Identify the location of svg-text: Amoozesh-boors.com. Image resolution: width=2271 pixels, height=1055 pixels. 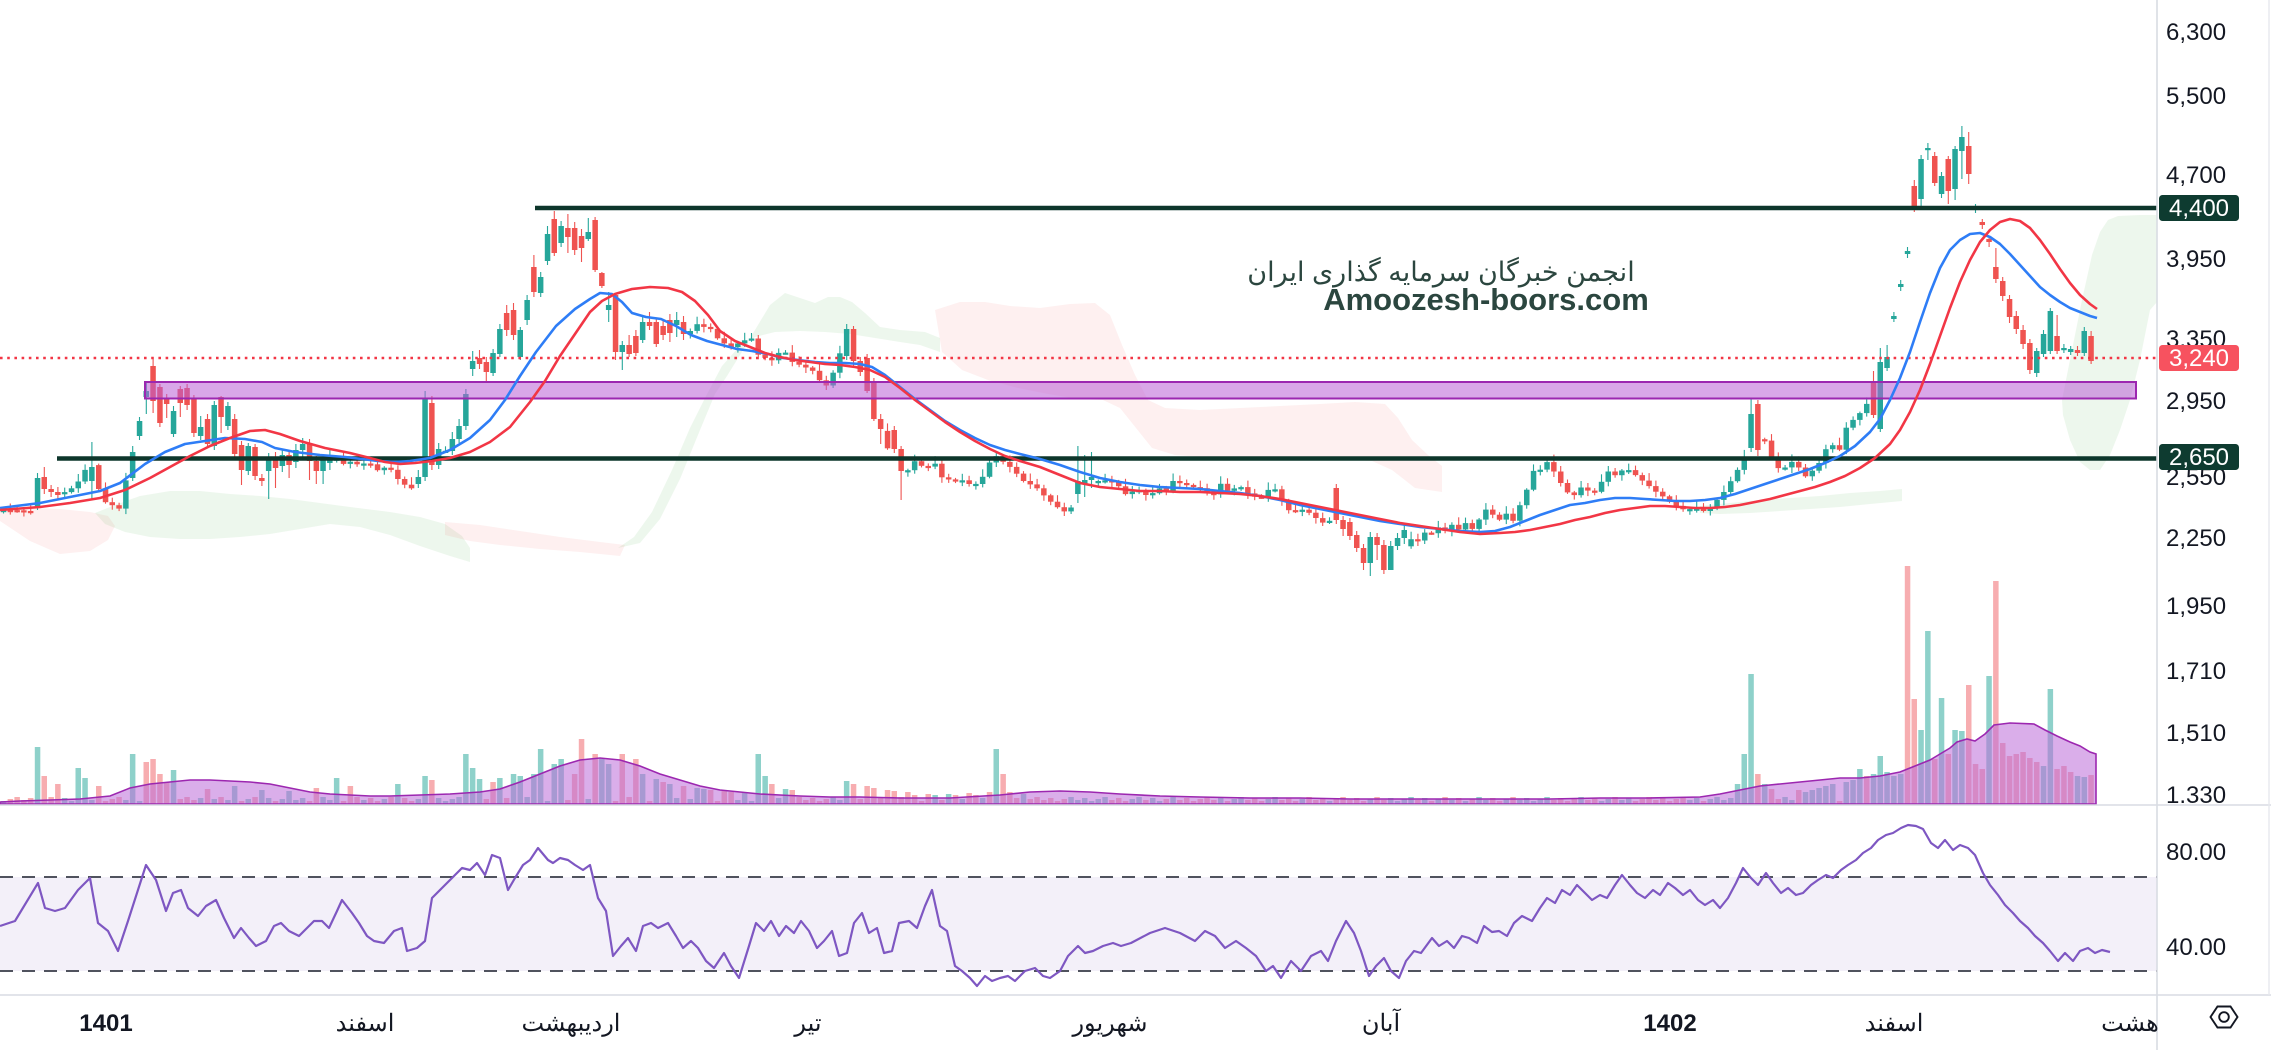
(1486, 299).